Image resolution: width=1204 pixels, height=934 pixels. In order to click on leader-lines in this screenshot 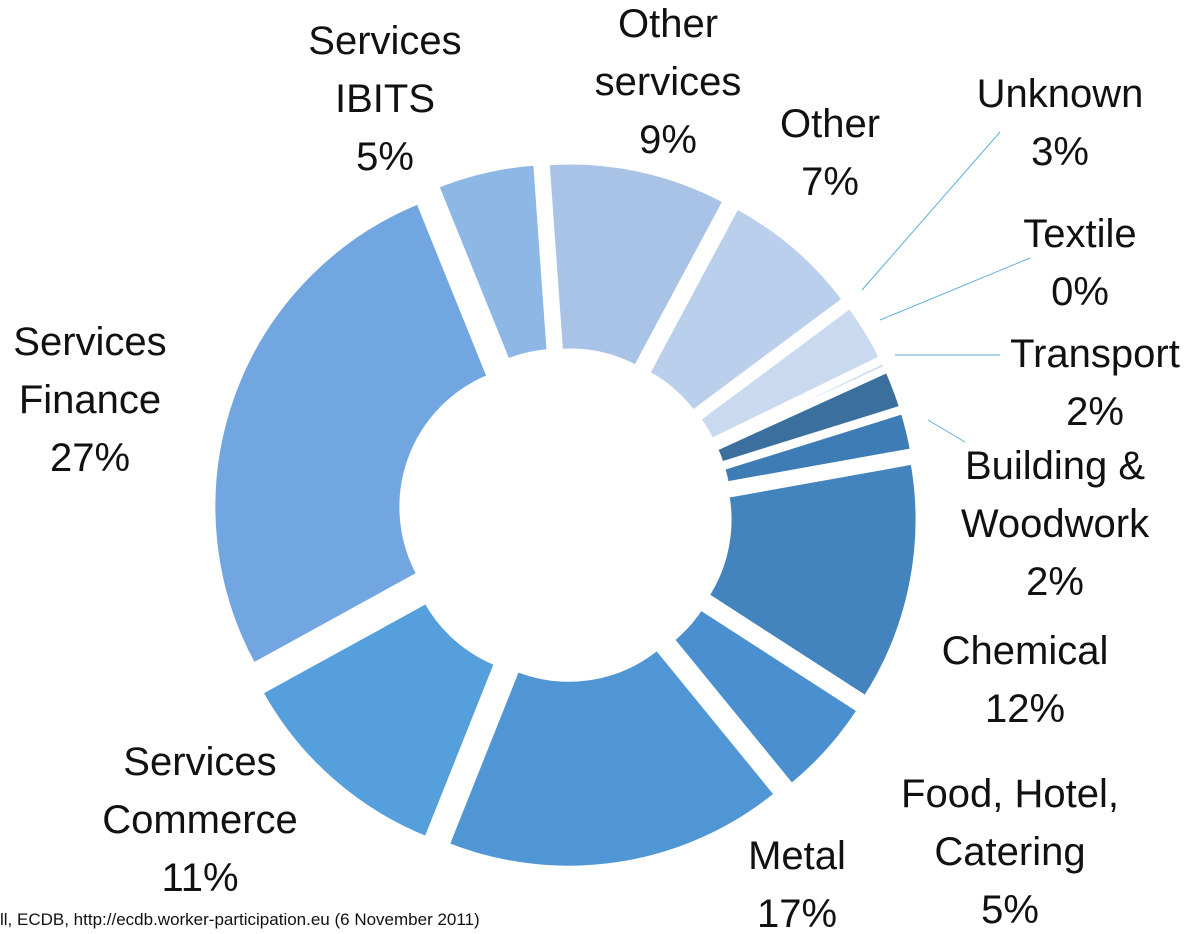, I will do `click(946, 287)`.